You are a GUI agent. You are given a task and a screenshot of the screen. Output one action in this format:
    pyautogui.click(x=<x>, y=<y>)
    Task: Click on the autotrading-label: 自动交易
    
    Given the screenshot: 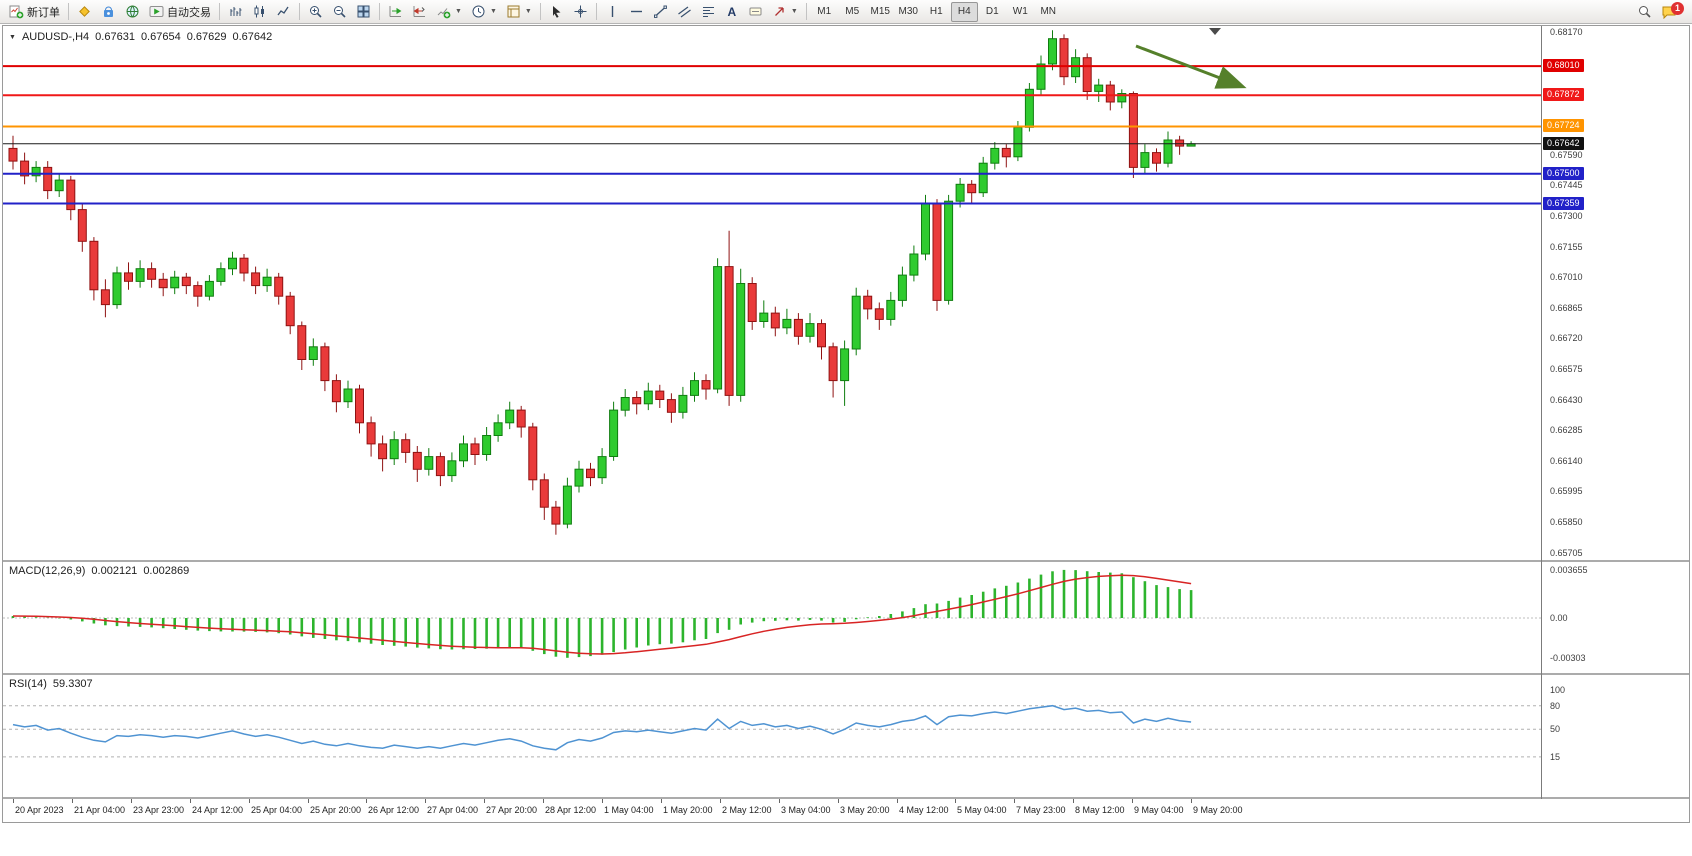 What is the action you would take?
    pyautogui.click(x=189, y=12)
    